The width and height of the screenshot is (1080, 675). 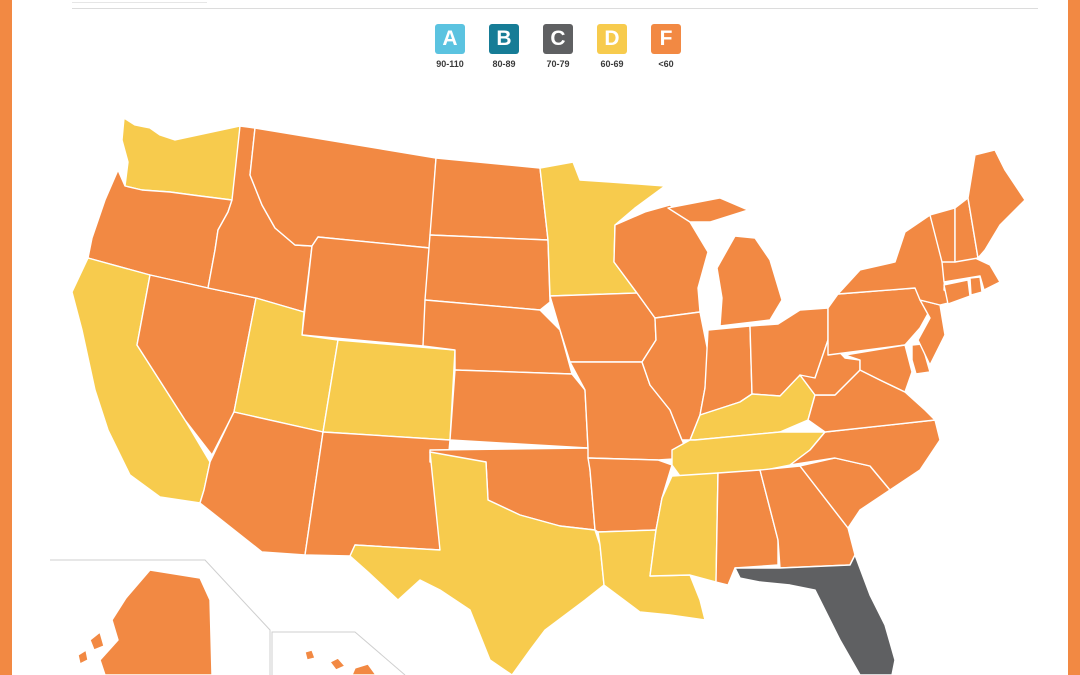 I want to click on legend-item-d: D 60-69, so click(x=612, y=49).